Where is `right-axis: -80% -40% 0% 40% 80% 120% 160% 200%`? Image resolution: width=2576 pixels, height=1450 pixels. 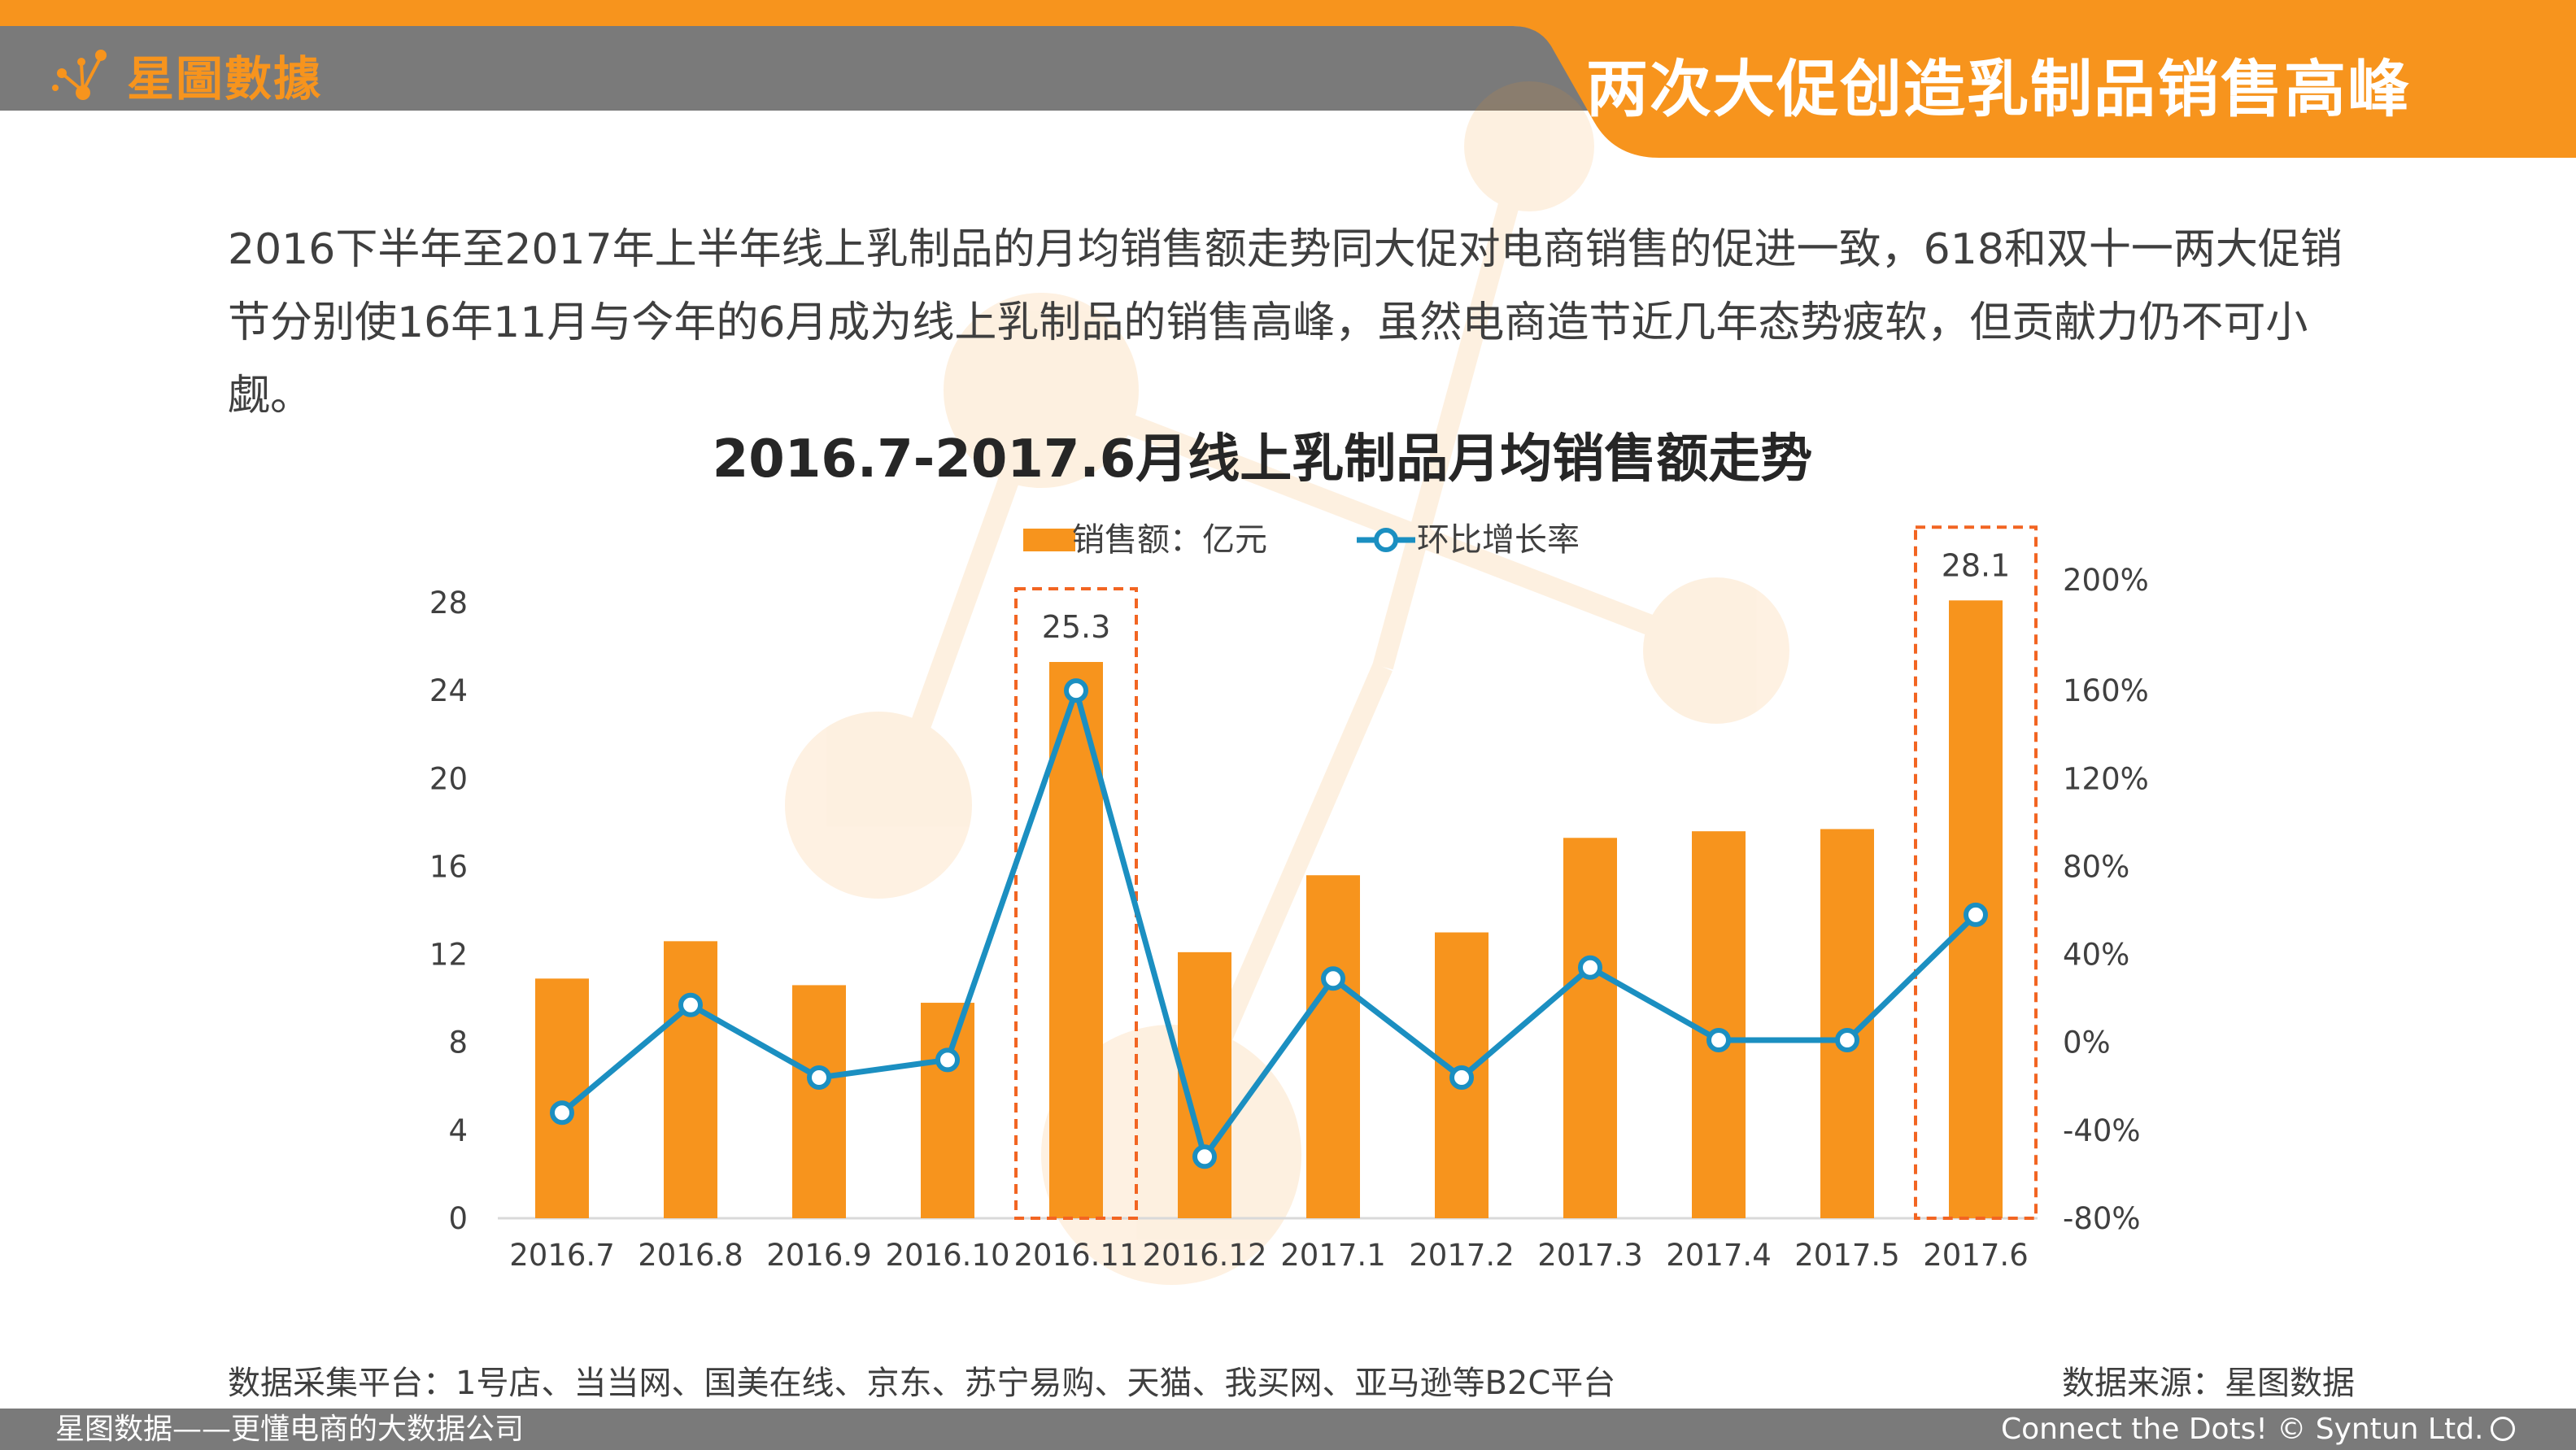 right-axis: -80% -40% 0% 40% 80% 120% 160% 200% is located at coordinates (2106, 900).